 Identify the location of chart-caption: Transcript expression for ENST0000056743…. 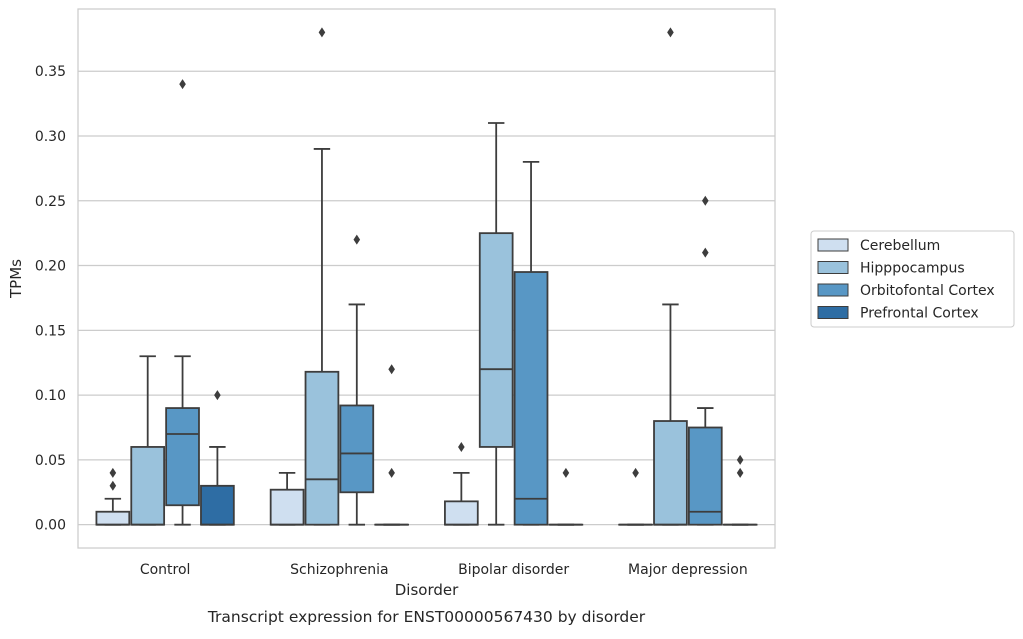
(426, 617).